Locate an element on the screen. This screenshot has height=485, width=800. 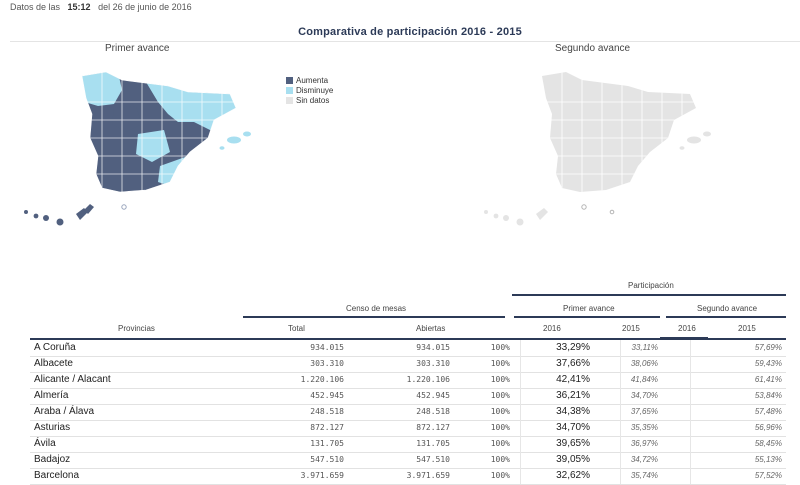
census-header: Censo de mesas is located at coordinates (376, 308).